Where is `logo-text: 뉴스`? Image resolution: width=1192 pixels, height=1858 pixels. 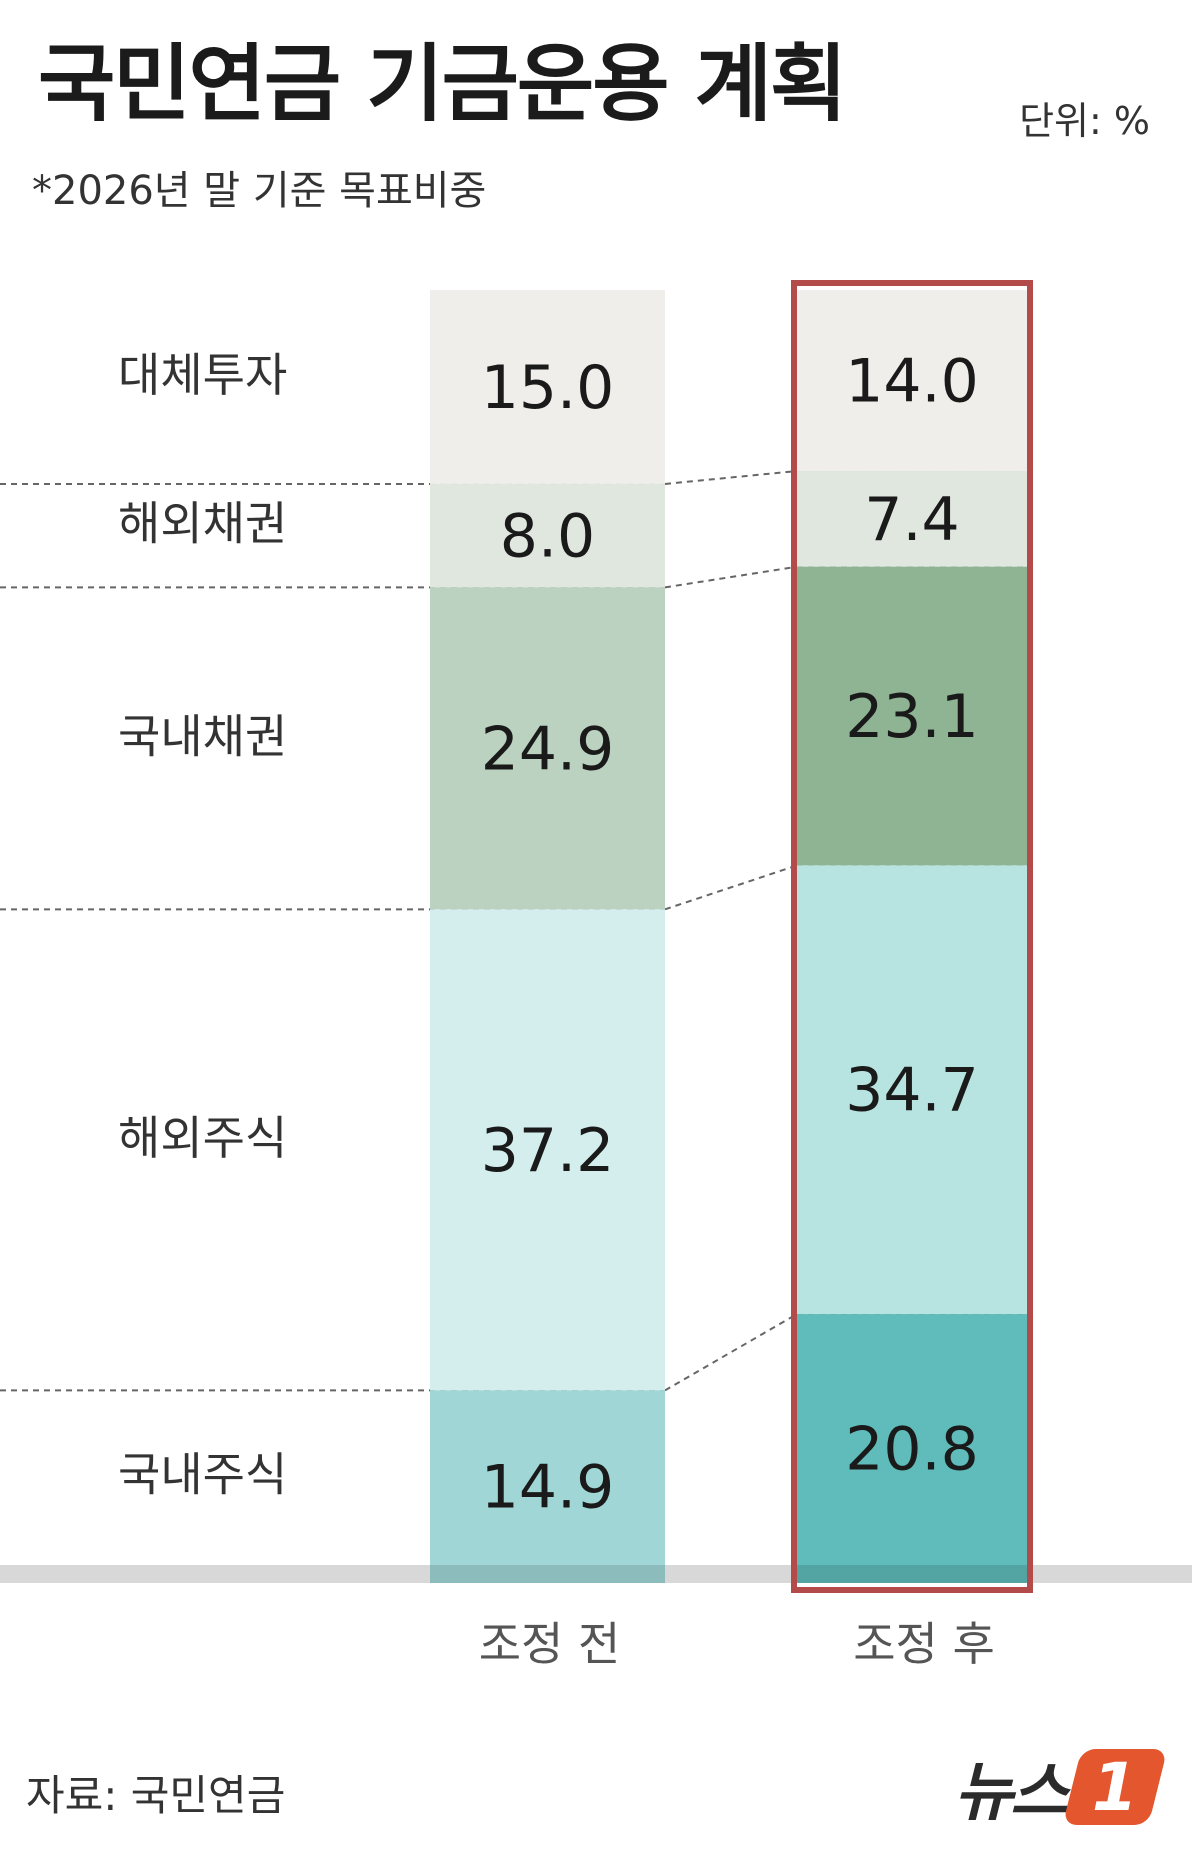 logo-text: 뉴스 is located at coordinates (1011, 1793).